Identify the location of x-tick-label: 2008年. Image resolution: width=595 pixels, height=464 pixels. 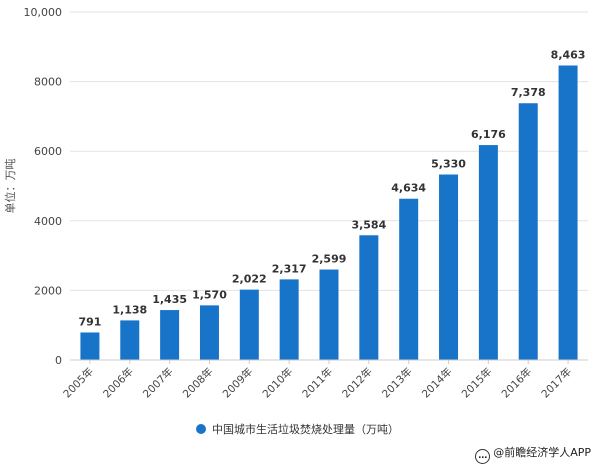
(198, 383).